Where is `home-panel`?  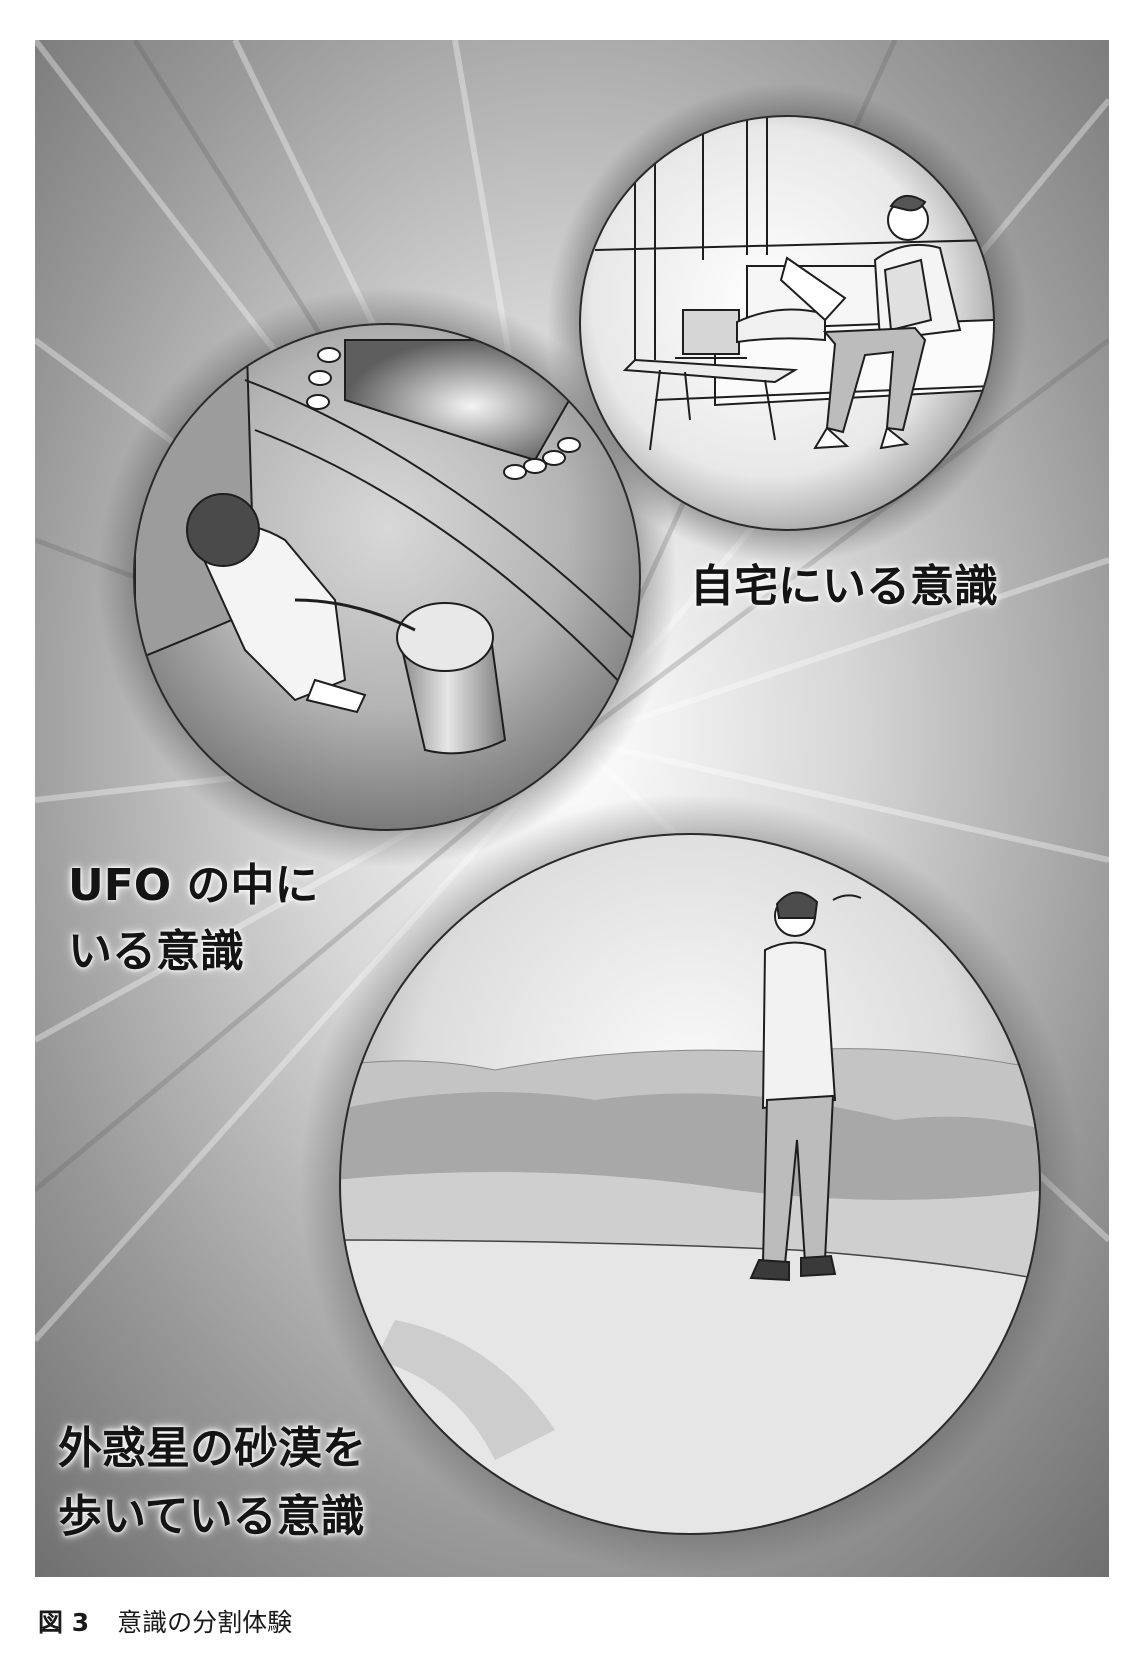 home-panel is located at coordinates (787, 323).